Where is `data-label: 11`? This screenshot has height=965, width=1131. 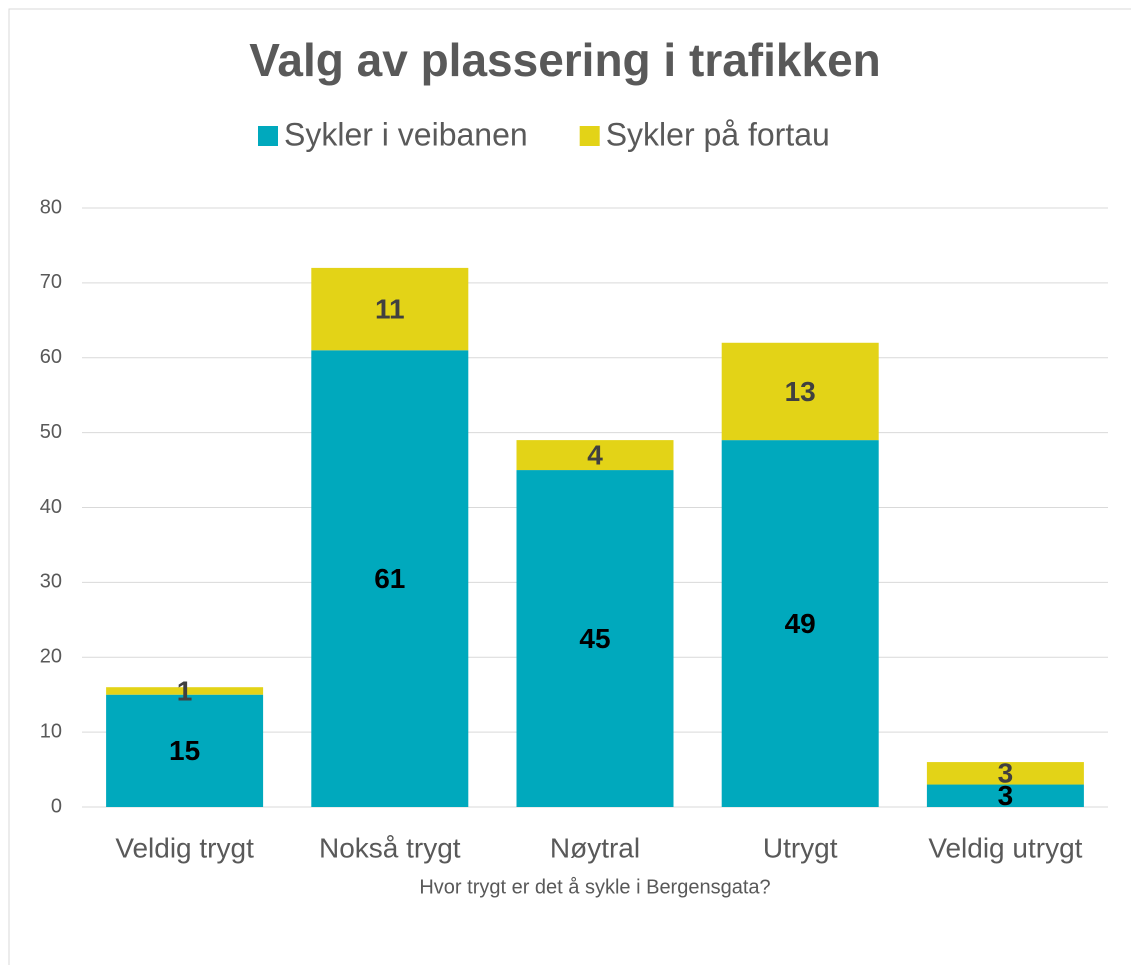 data-label: 11 is located at coordinates (390, 308).